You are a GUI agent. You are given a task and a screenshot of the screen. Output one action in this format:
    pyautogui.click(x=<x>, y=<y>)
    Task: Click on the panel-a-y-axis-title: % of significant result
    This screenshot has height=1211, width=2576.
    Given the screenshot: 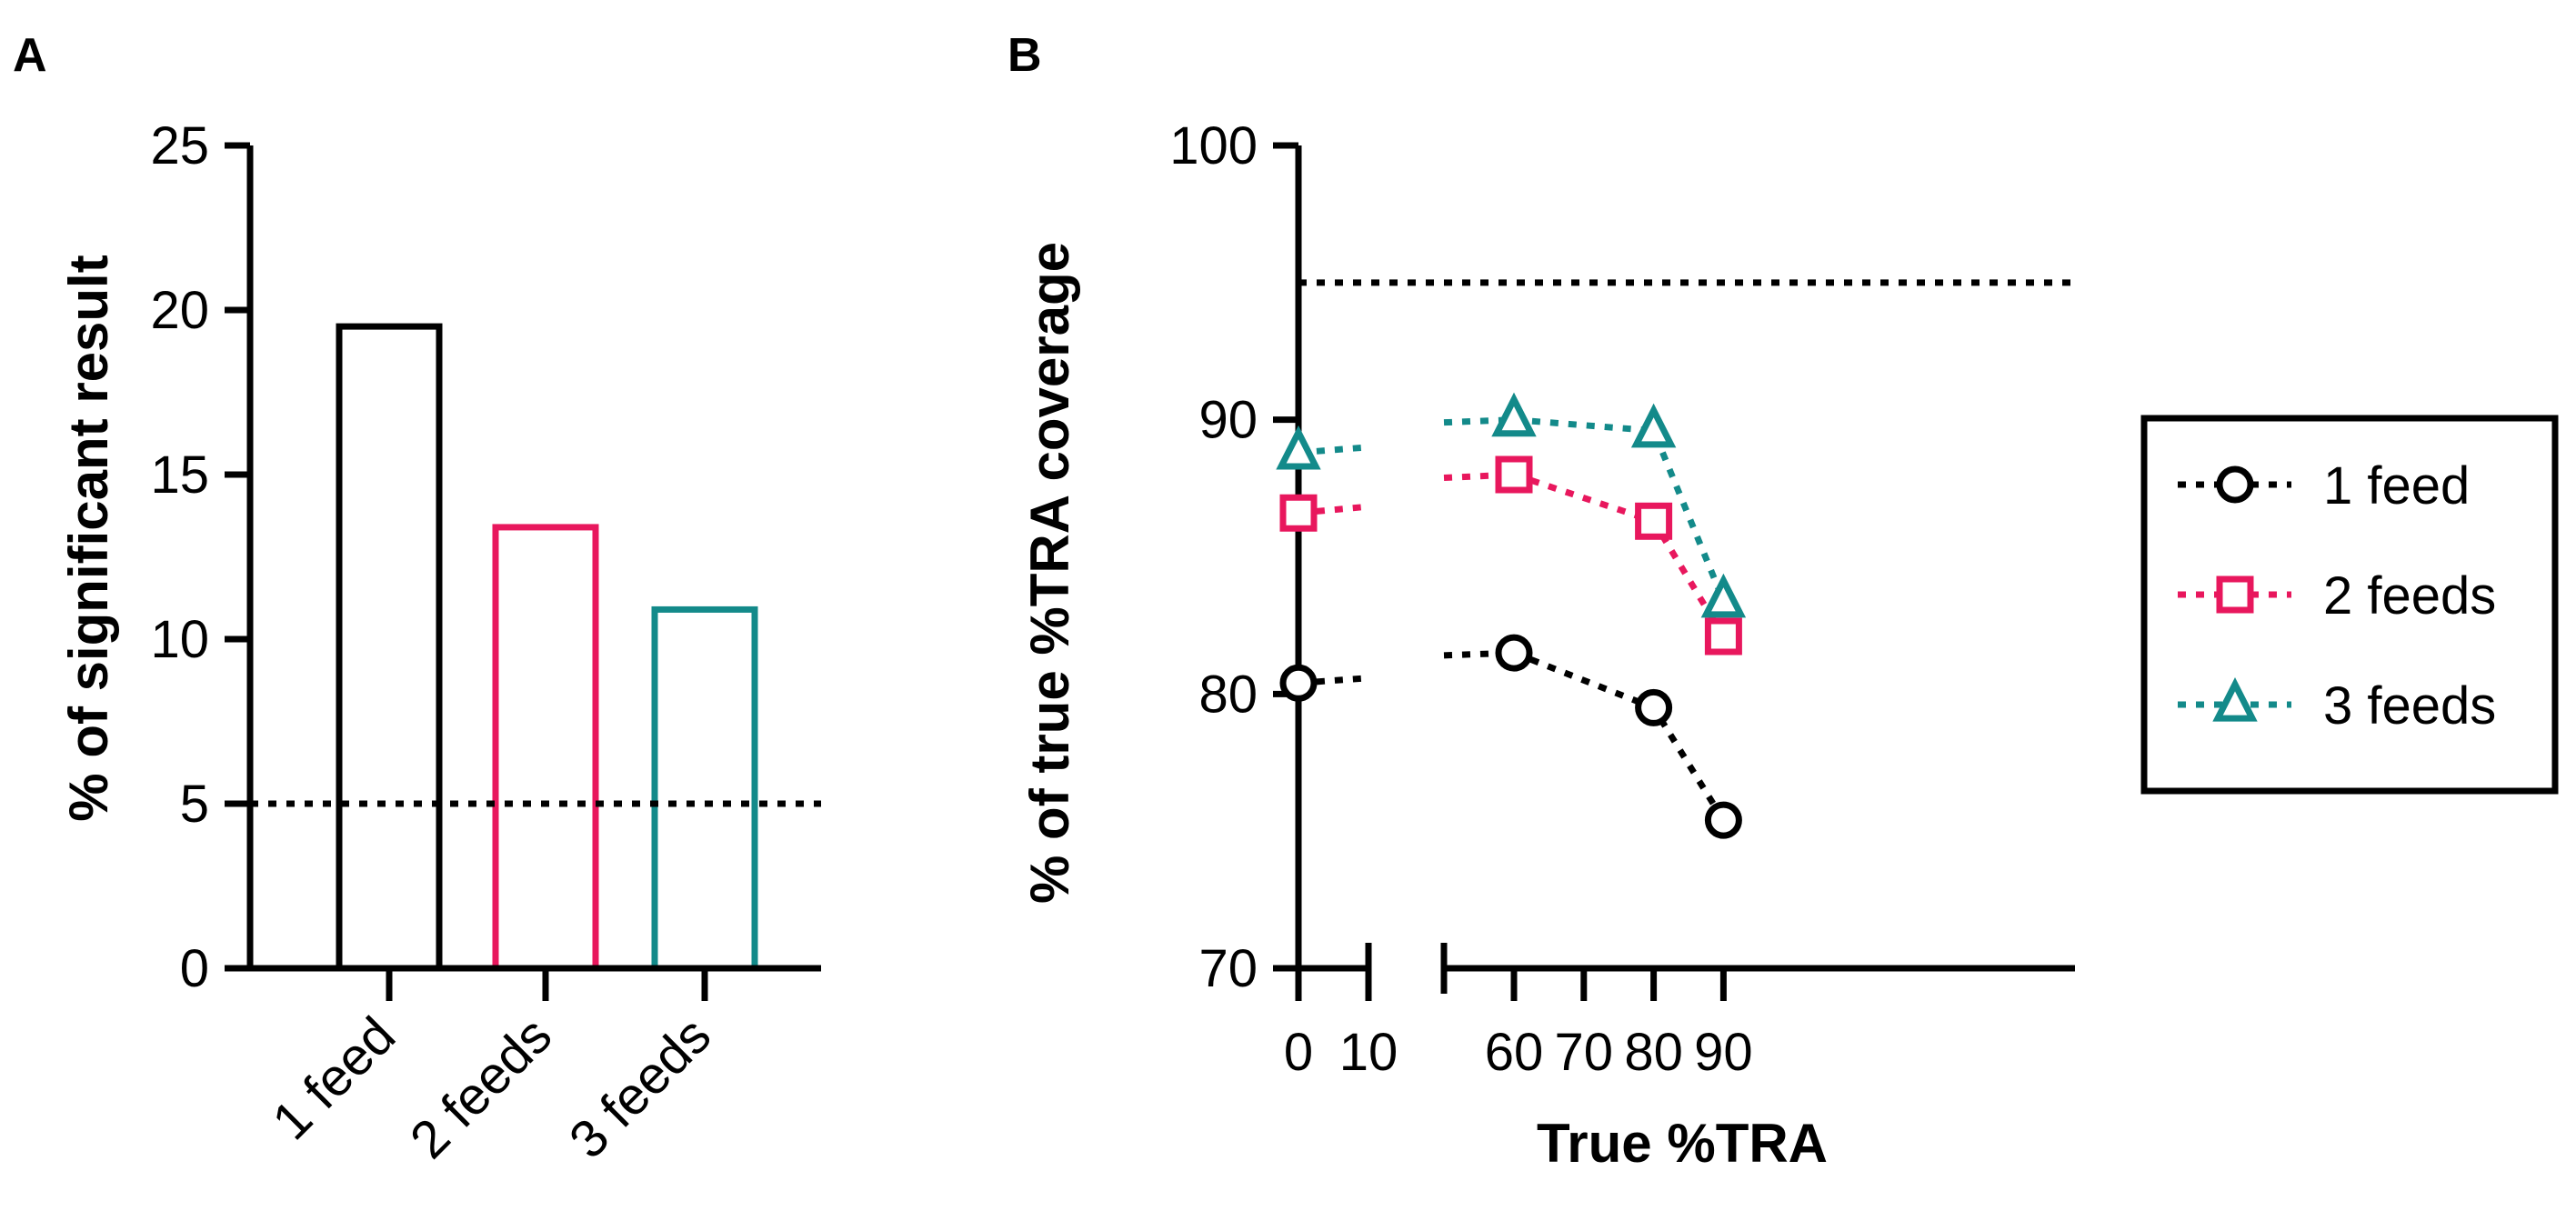 What is the action you would take?
    pyautogui.click(x=88, y=538)
    